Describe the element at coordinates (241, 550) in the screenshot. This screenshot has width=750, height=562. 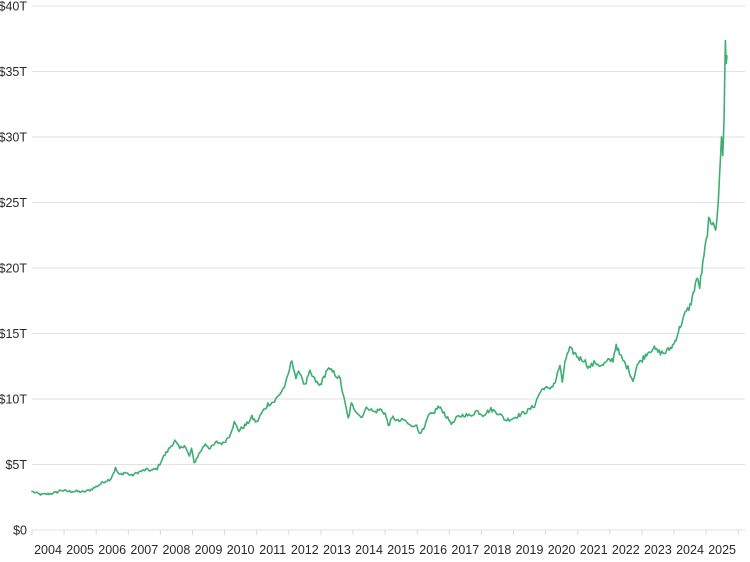
I see `x-tick-label: 2010` at that location.